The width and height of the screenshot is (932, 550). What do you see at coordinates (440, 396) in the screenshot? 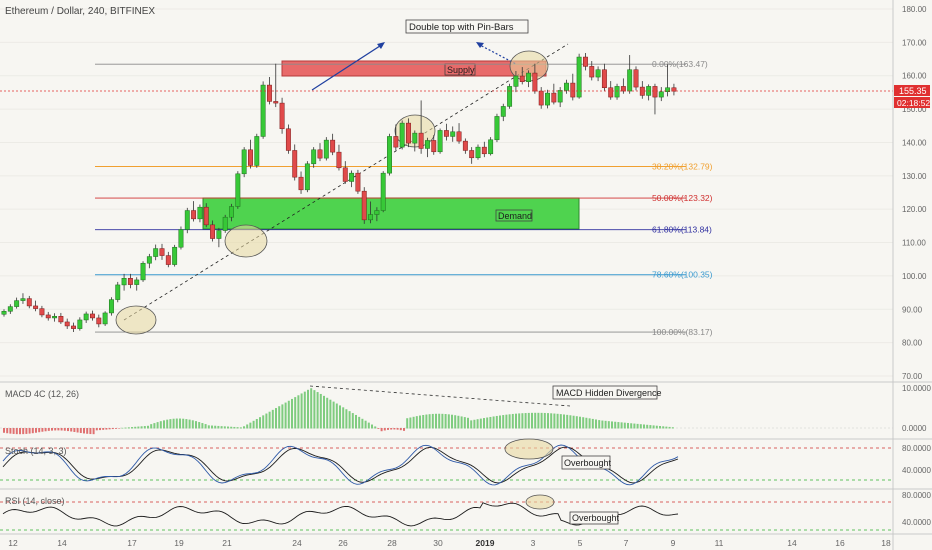
I see `macd-divergence-line` at bounding box center [440, 396].